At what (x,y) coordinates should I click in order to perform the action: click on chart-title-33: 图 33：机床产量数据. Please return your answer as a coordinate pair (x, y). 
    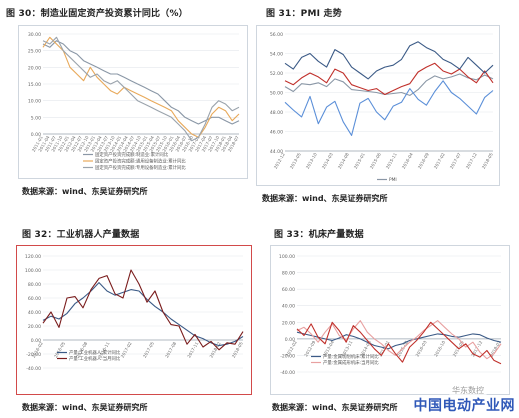
    Looking at the image, I should click on (319, 233).